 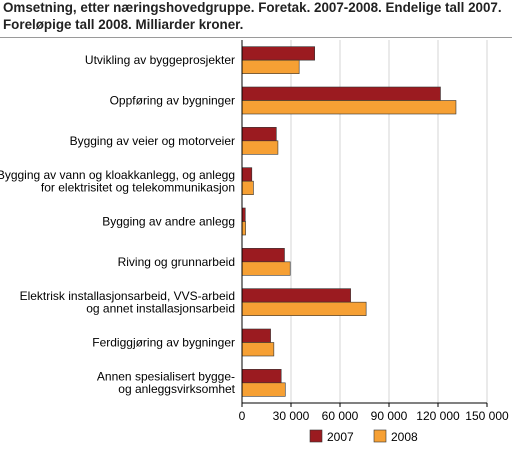 I want to click on category-label: Bygging av andre anlegg, so click(x=168, y=222).